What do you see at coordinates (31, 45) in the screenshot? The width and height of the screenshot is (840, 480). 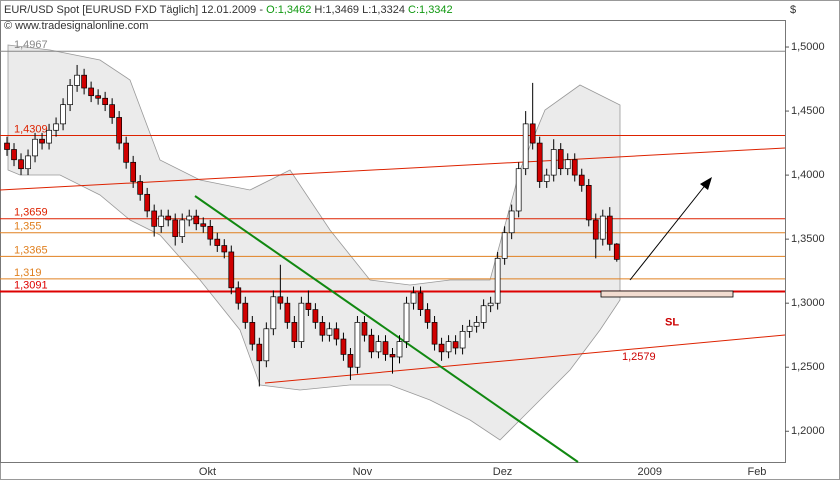 I see `level-label: 1,4967` at bounding box center [31, 45].